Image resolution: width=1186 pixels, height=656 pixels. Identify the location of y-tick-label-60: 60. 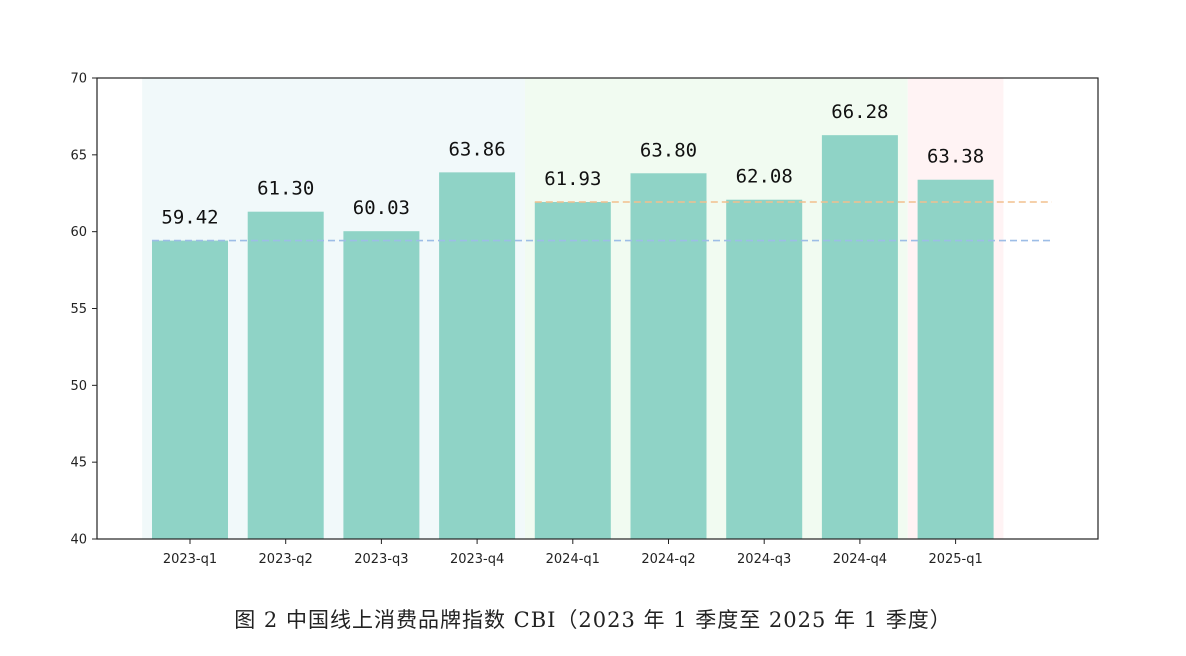
(78, 232).